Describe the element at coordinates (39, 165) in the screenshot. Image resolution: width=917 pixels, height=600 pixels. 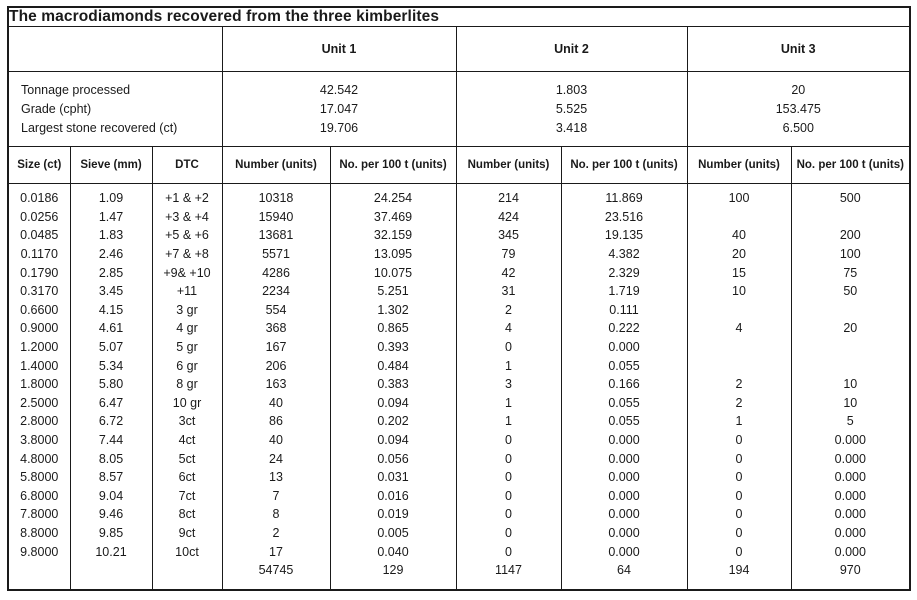
I see `column-header: Size (ct)` at that location.